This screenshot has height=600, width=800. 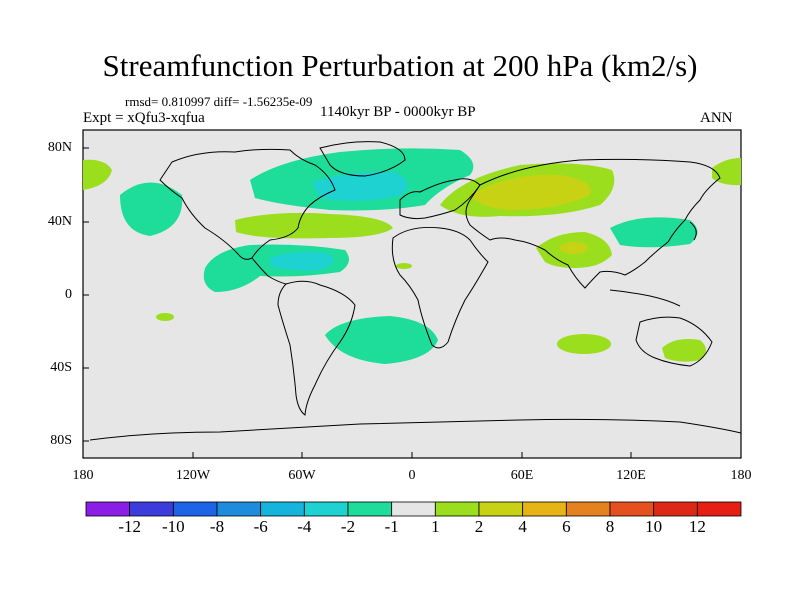 What do you see at coordinates (362, 159) in the screenshot?
I see `greenland-coast` at bounding box center [362, 159].